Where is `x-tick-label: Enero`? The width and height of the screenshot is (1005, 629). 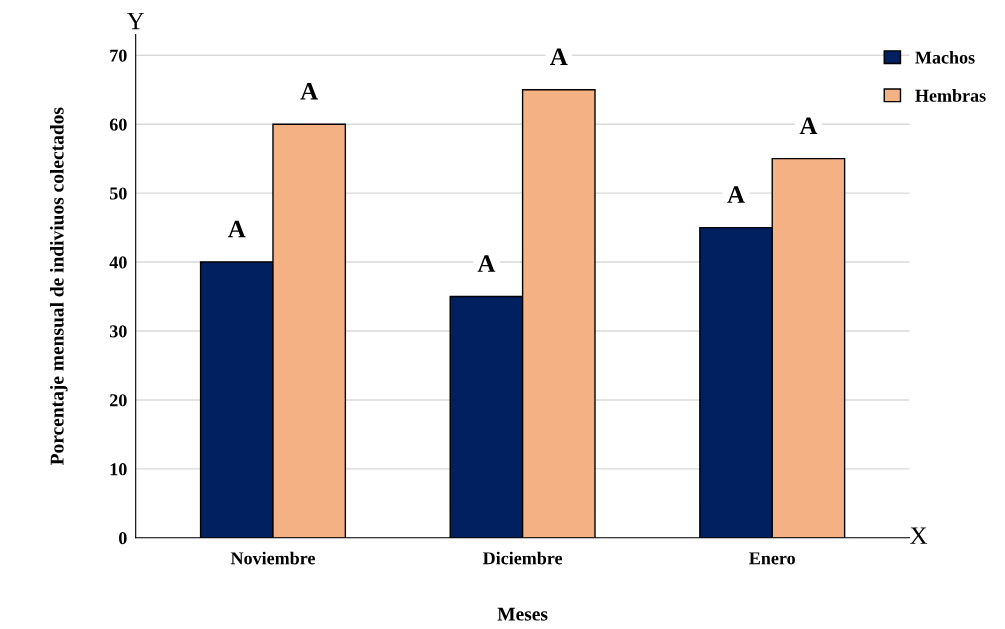
x-tick-label: Enero is located at coordinates (772, 558).